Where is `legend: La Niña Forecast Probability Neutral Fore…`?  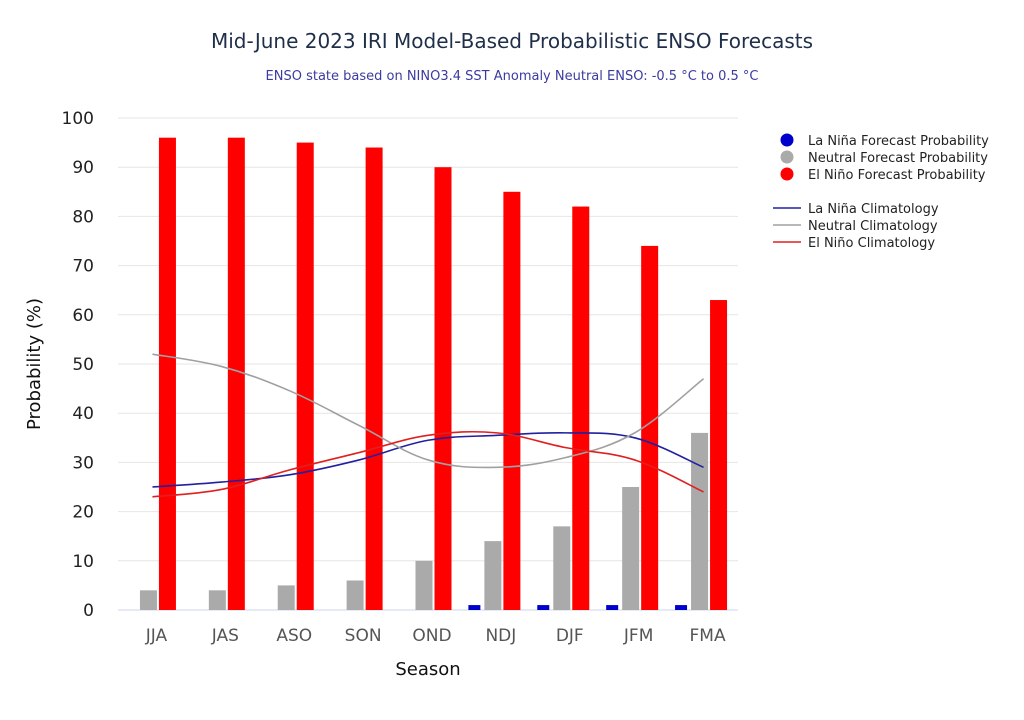
legend: La Niña Forecast Probability Neutral Fore… is located at coordinates (881, 192).